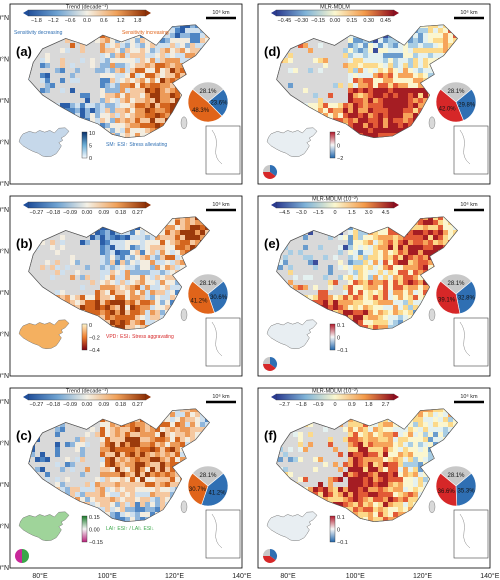 This screenshot has height=580, width=500. What do you see at coordinates (335, 8) in the screenshot?
I see `colorbar-title: MLR-MDLM` at bounding box center [335, 8].